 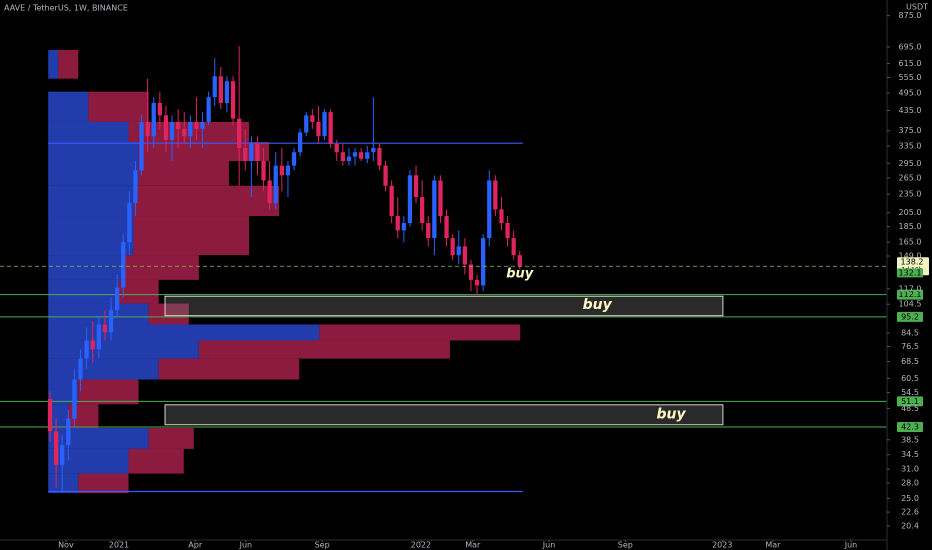 I want to click on y-tick-label: 185.0, so click(x=910, y=226).